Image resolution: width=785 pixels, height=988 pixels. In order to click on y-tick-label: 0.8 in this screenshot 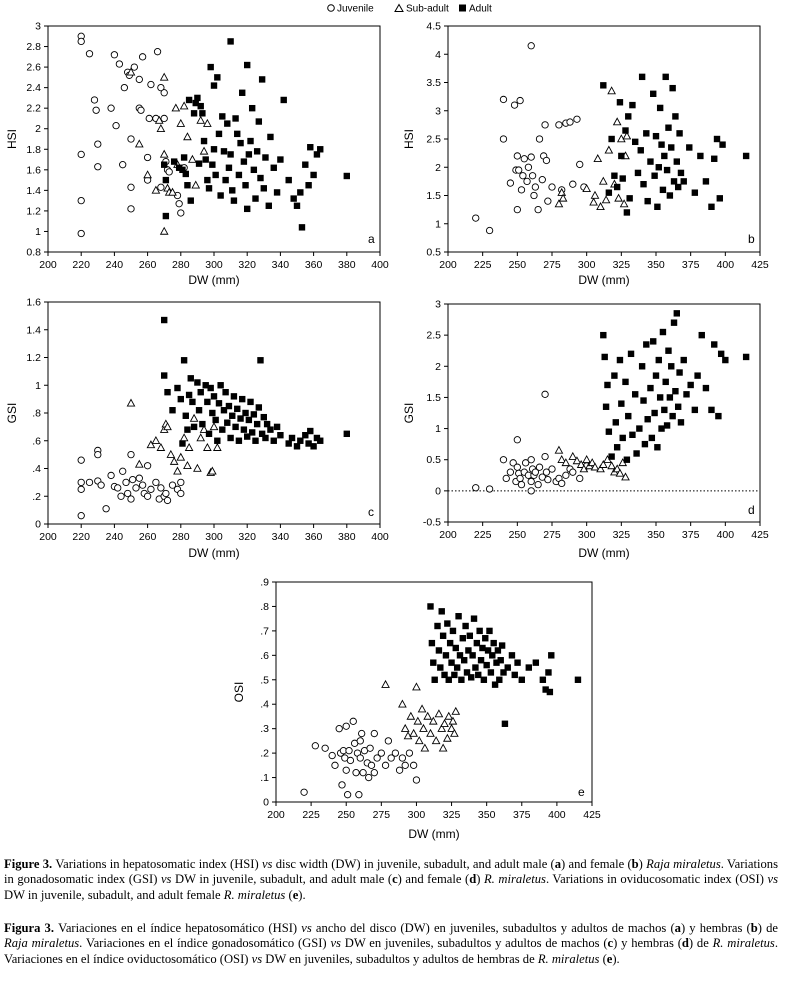, I will do `click(33, 253)`.